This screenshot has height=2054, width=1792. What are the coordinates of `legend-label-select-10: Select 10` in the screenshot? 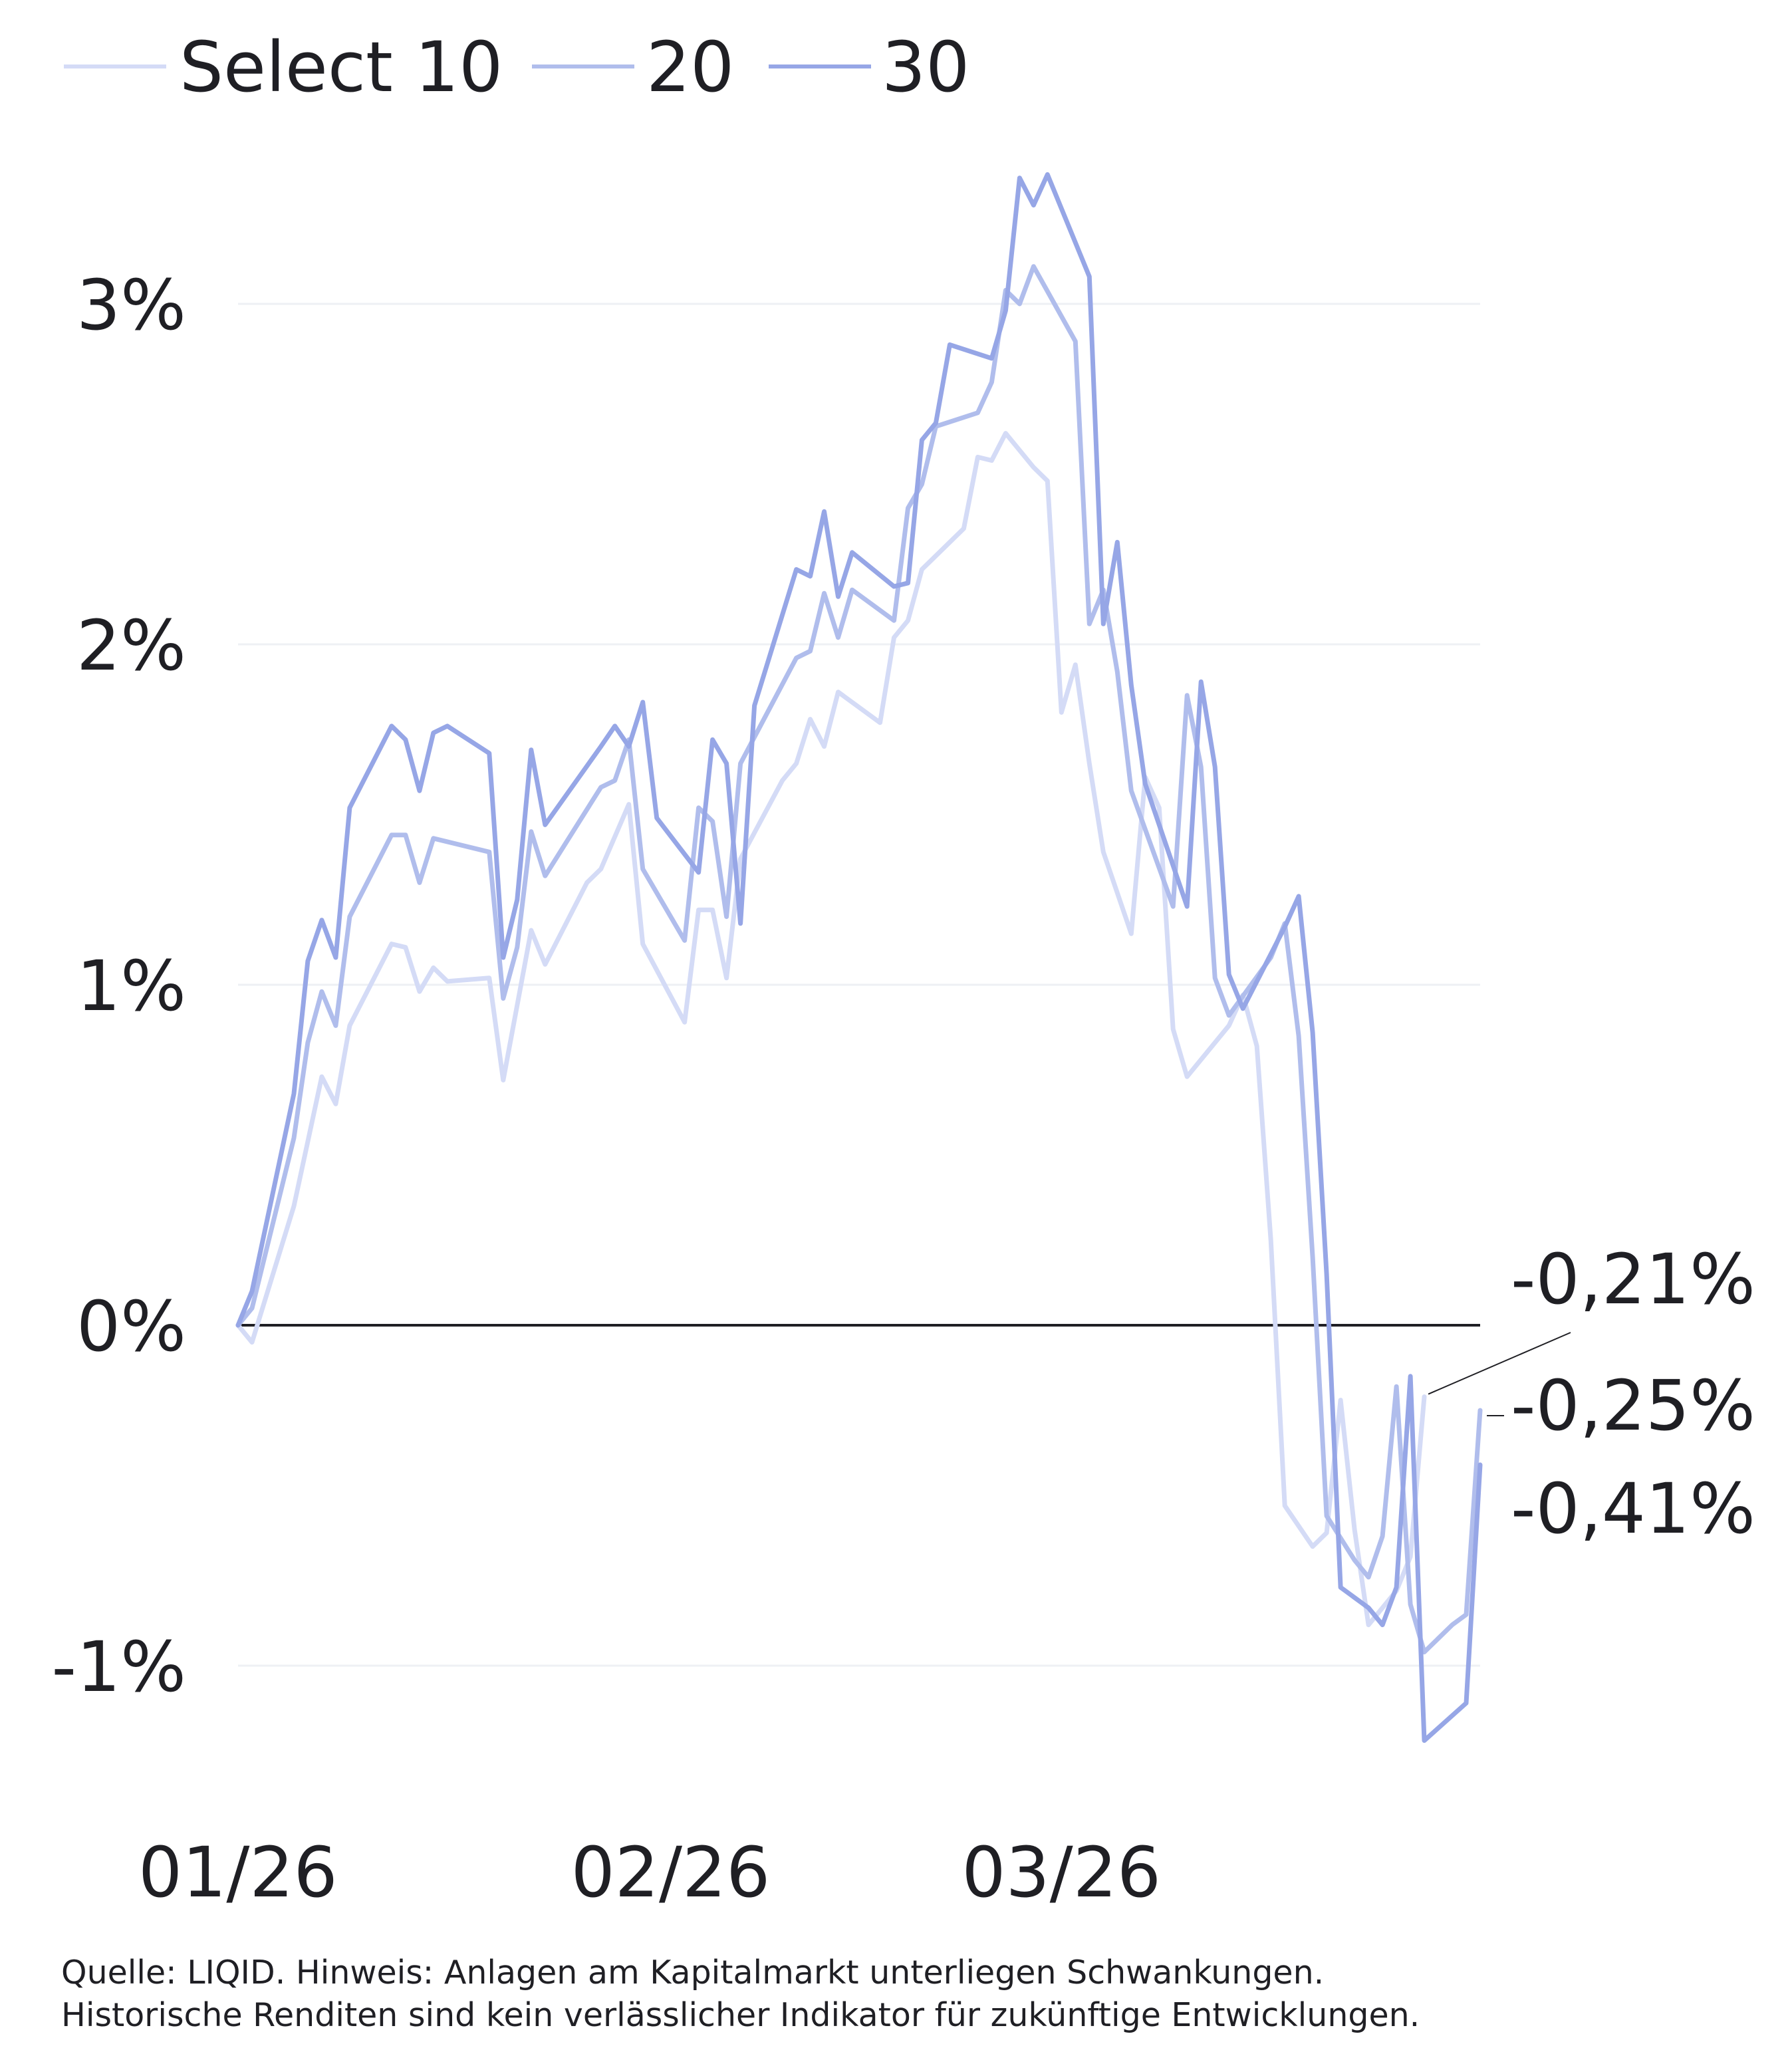 It's located at (341, 67).